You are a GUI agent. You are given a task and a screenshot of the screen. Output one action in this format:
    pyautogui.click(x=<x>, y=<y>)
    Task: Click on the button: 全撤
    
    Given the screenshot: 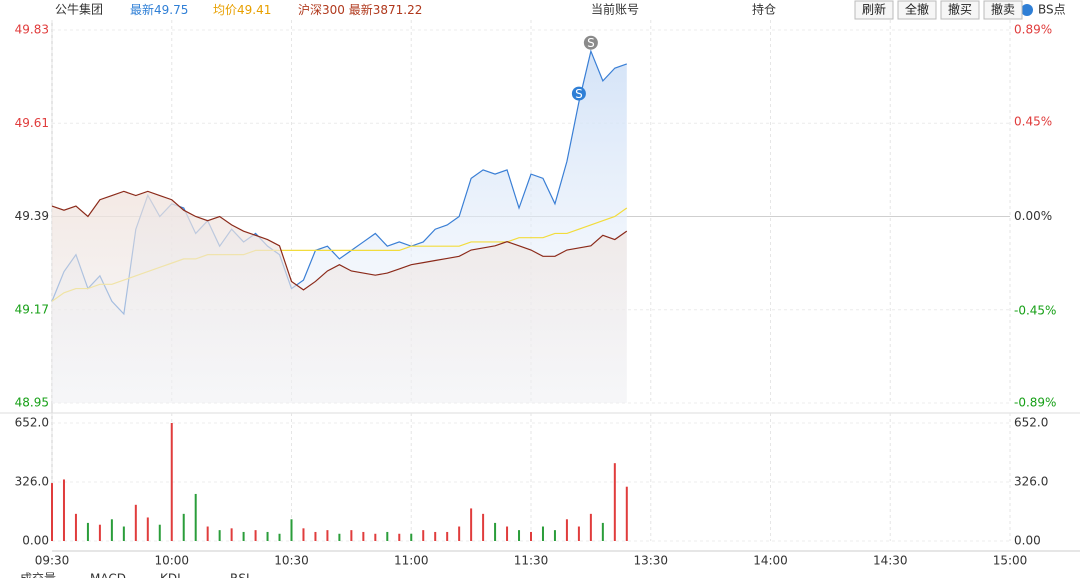 What is the action you would take?
    pyautogui.click(x=917, y=10)
    